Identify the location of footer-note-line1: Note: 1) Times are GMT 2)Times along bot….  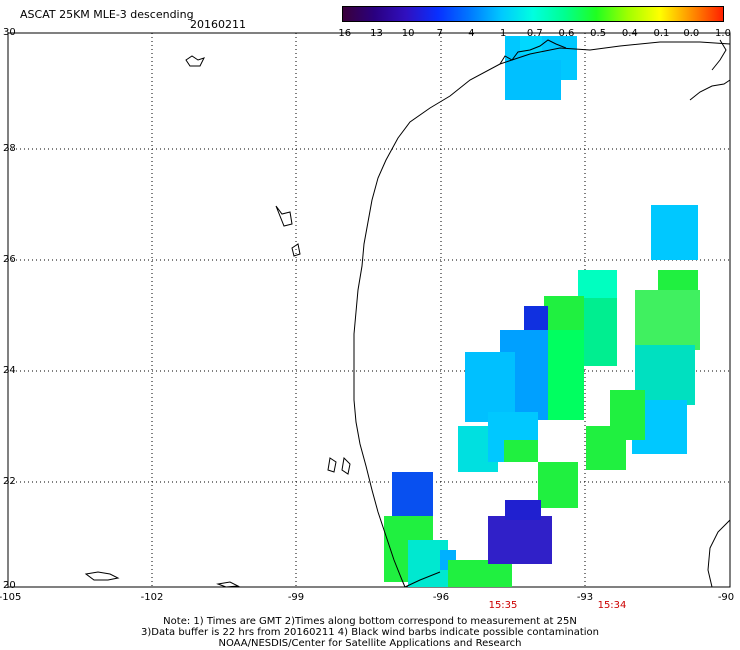
(370, 621).